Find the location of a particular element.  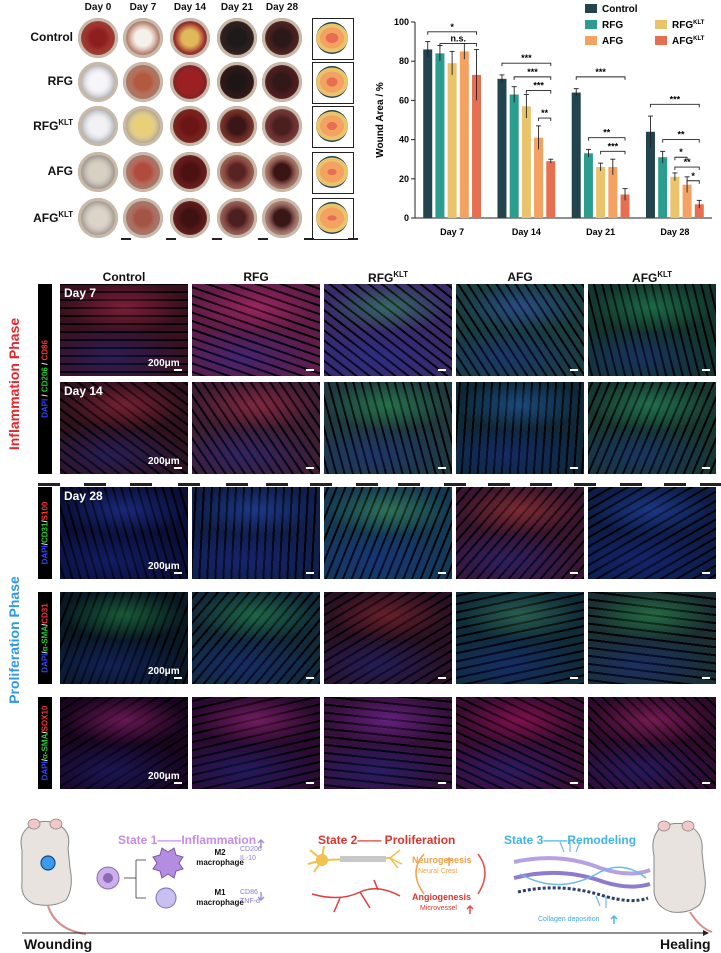

m1-label: M1 macrophage is located at coordinates (220, 897).